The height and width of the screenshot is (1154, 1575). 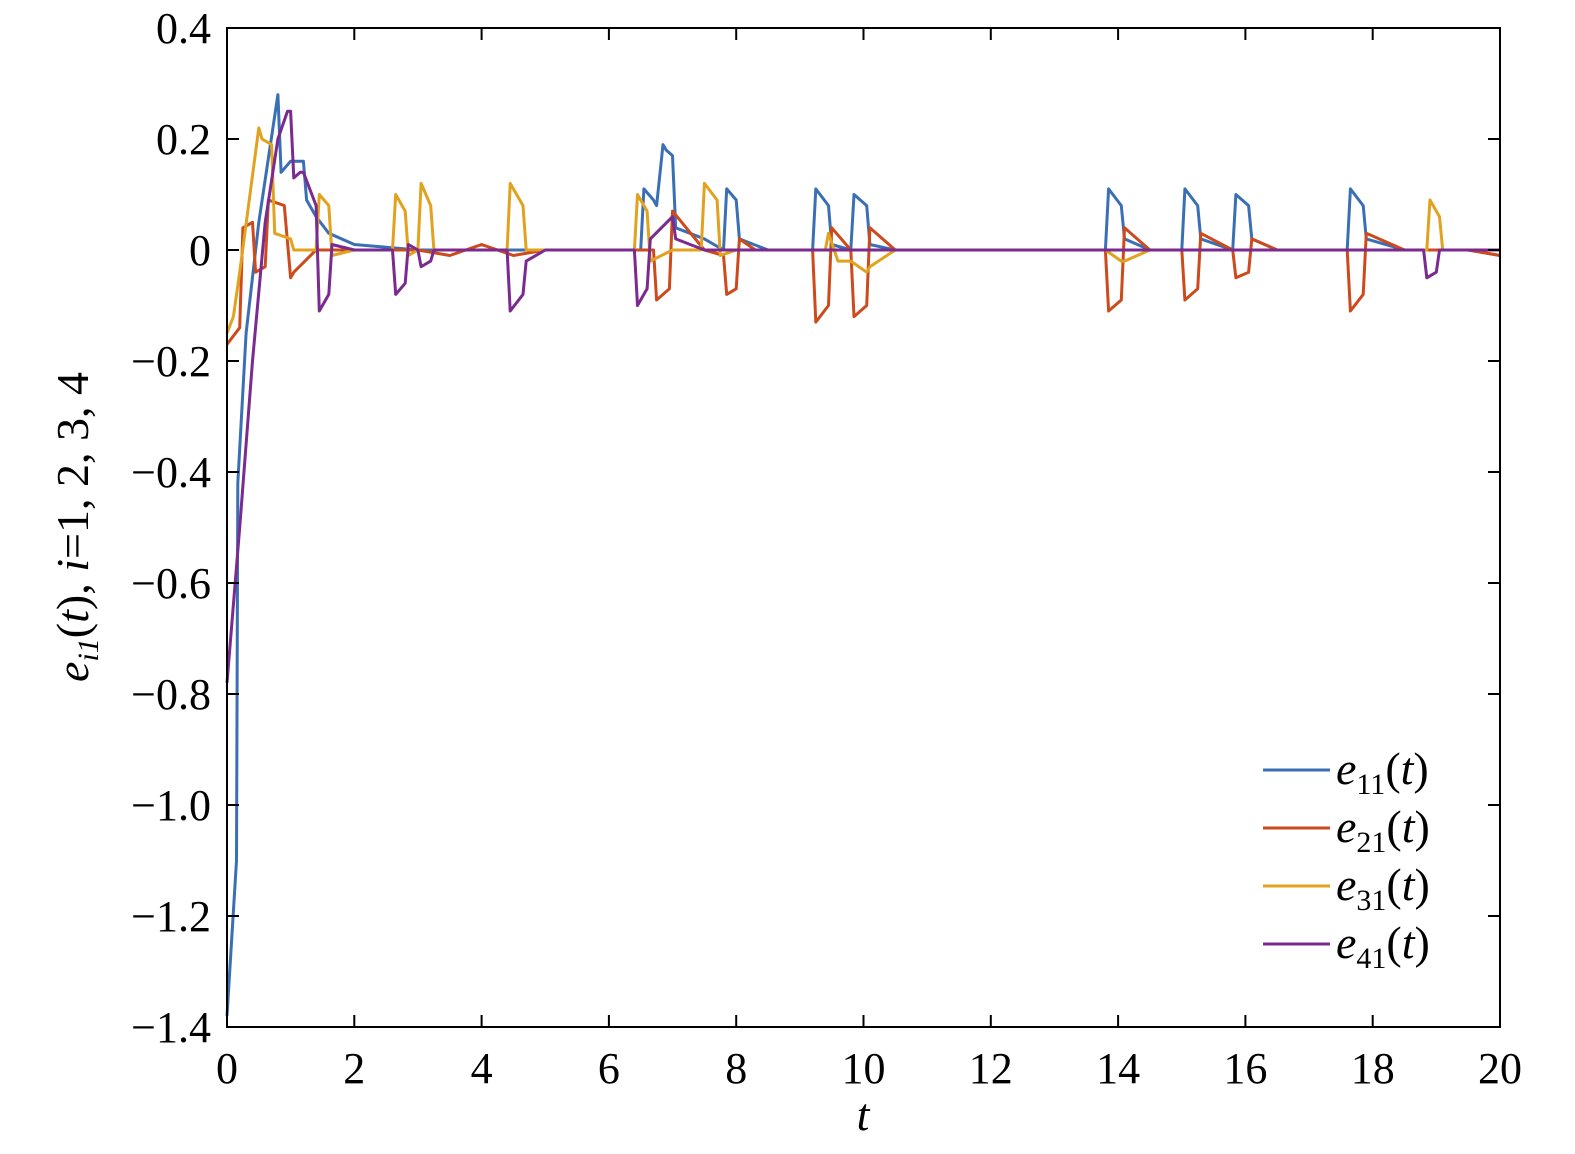 What do you see at coordinates (354, 1068) in the screenshot?
I see `x-tick-label: 2` at bounding box center [354, 1068].